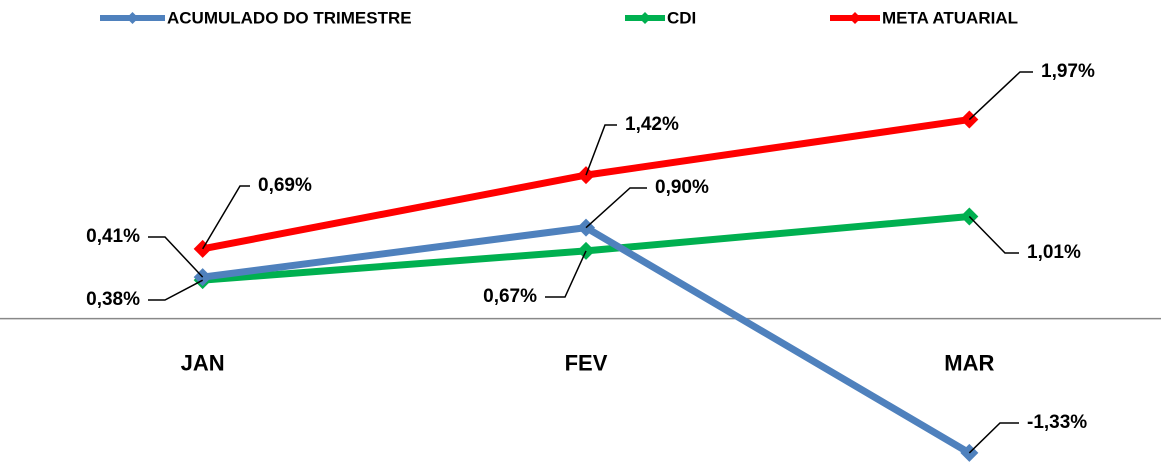 Image resolution: width=1161 pixels, height=470 pixels. Describe the element at coordinates (289, 17) in the screenshot. I see `legend-label: ACUMULADO DO TRIMESTRE` at that location.